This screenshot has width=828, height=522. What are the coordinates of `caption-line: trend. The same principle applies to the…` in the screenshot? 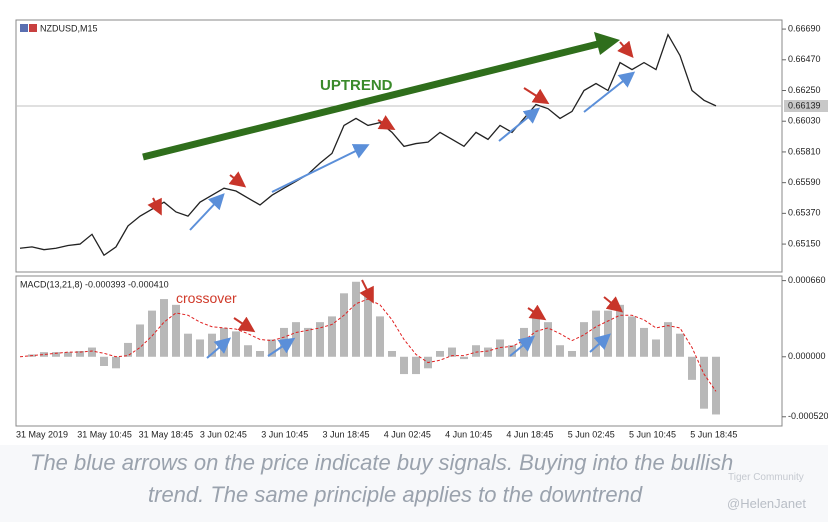 It's located at (395, 494).